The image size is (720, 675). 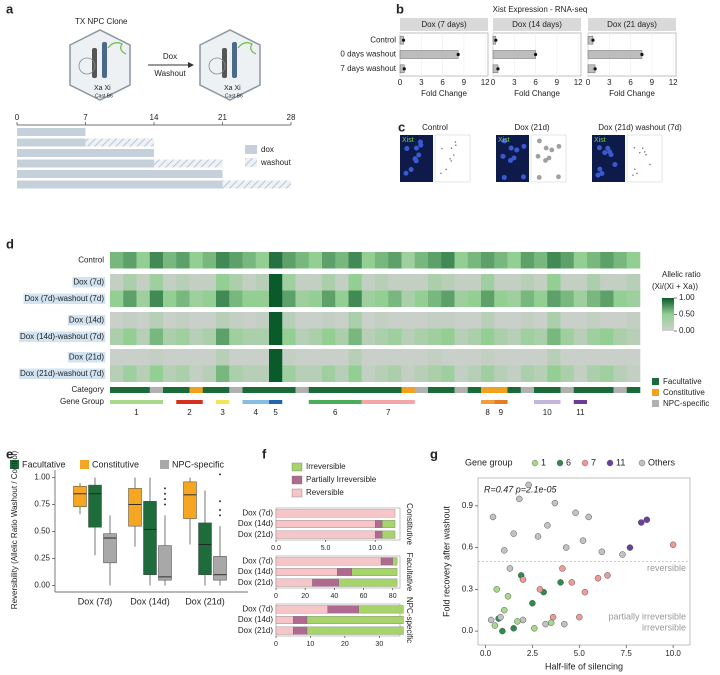 What do you see at coordinates (326, 466) in the screenshot?
I see `legend-label: Irreversible` at bounding box center [326, 466].